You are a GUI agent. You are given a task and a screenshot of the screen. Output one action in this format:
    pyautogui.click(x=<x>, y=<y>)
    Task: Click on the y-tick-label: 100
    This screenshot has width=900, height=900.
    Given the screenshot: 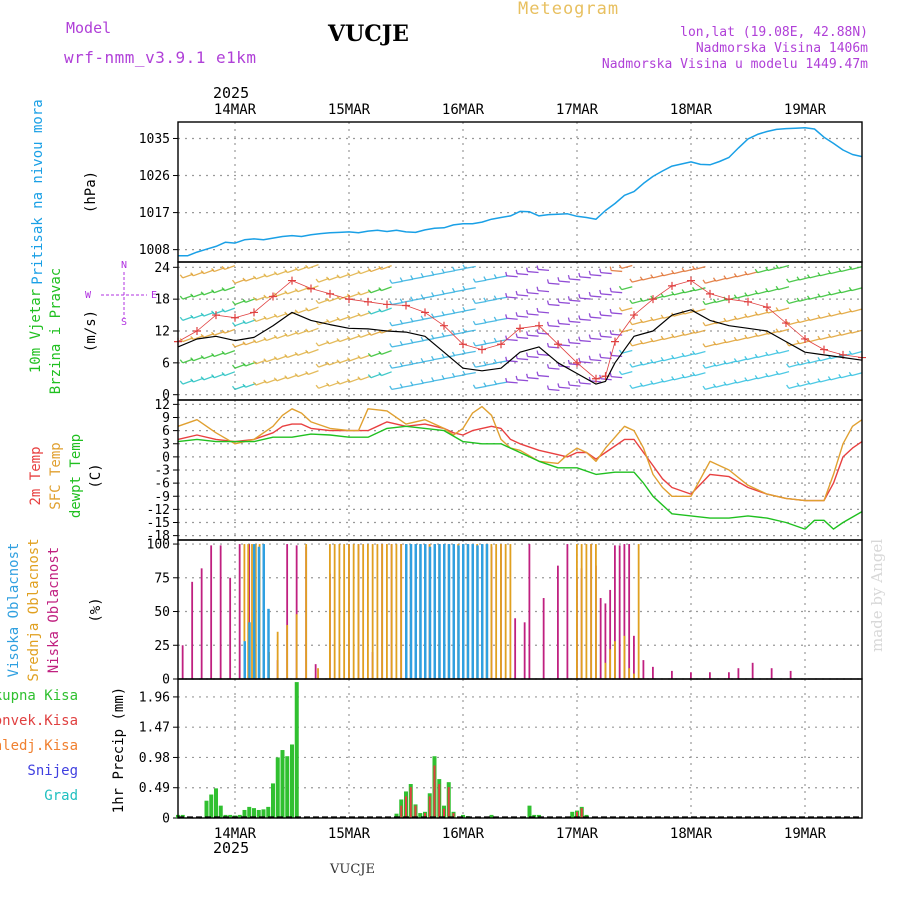 What is the action you would take?
    pyautogui.click(x=158, y=545)
    